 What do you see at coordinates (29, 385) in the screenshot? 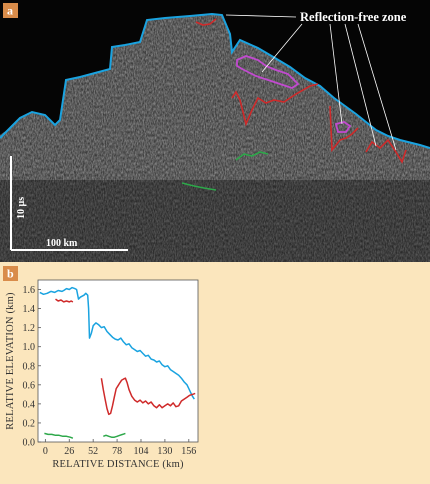
I see `y-tick-label: 0.6` at bounding box center [29, 385].